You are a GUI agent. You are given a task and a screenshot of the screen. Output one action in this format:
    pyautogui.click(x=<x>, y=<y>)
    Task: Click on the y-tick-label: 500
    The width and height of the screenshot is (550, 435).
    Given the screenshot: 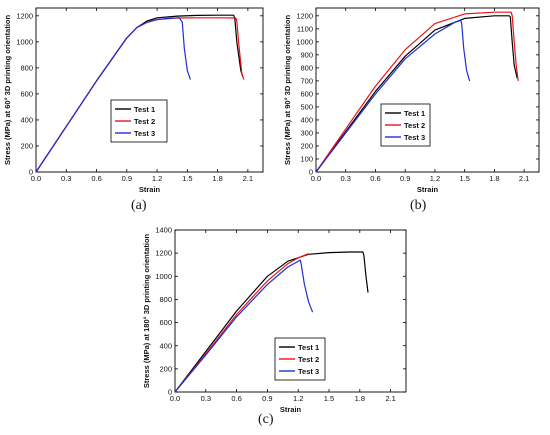 What is the action you would take?
    pyautogui.click(x=306, y=107)
    